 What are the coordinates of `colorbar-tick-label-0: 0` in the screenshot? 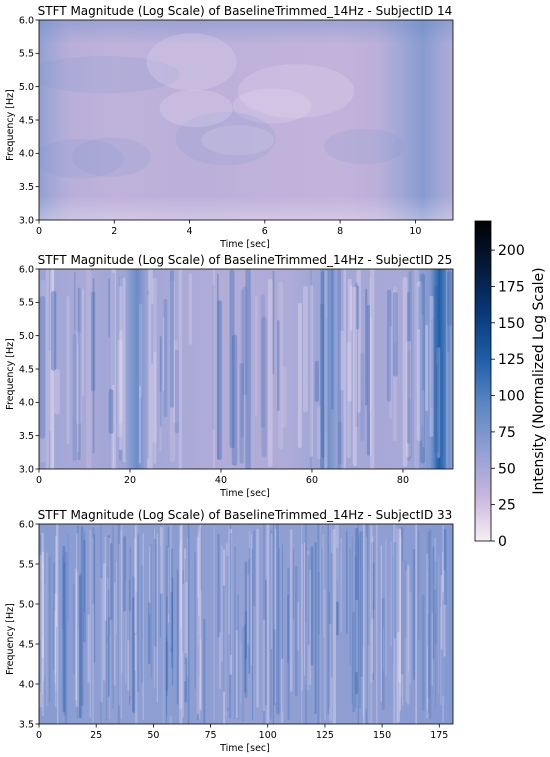 It's located at (502, 542).